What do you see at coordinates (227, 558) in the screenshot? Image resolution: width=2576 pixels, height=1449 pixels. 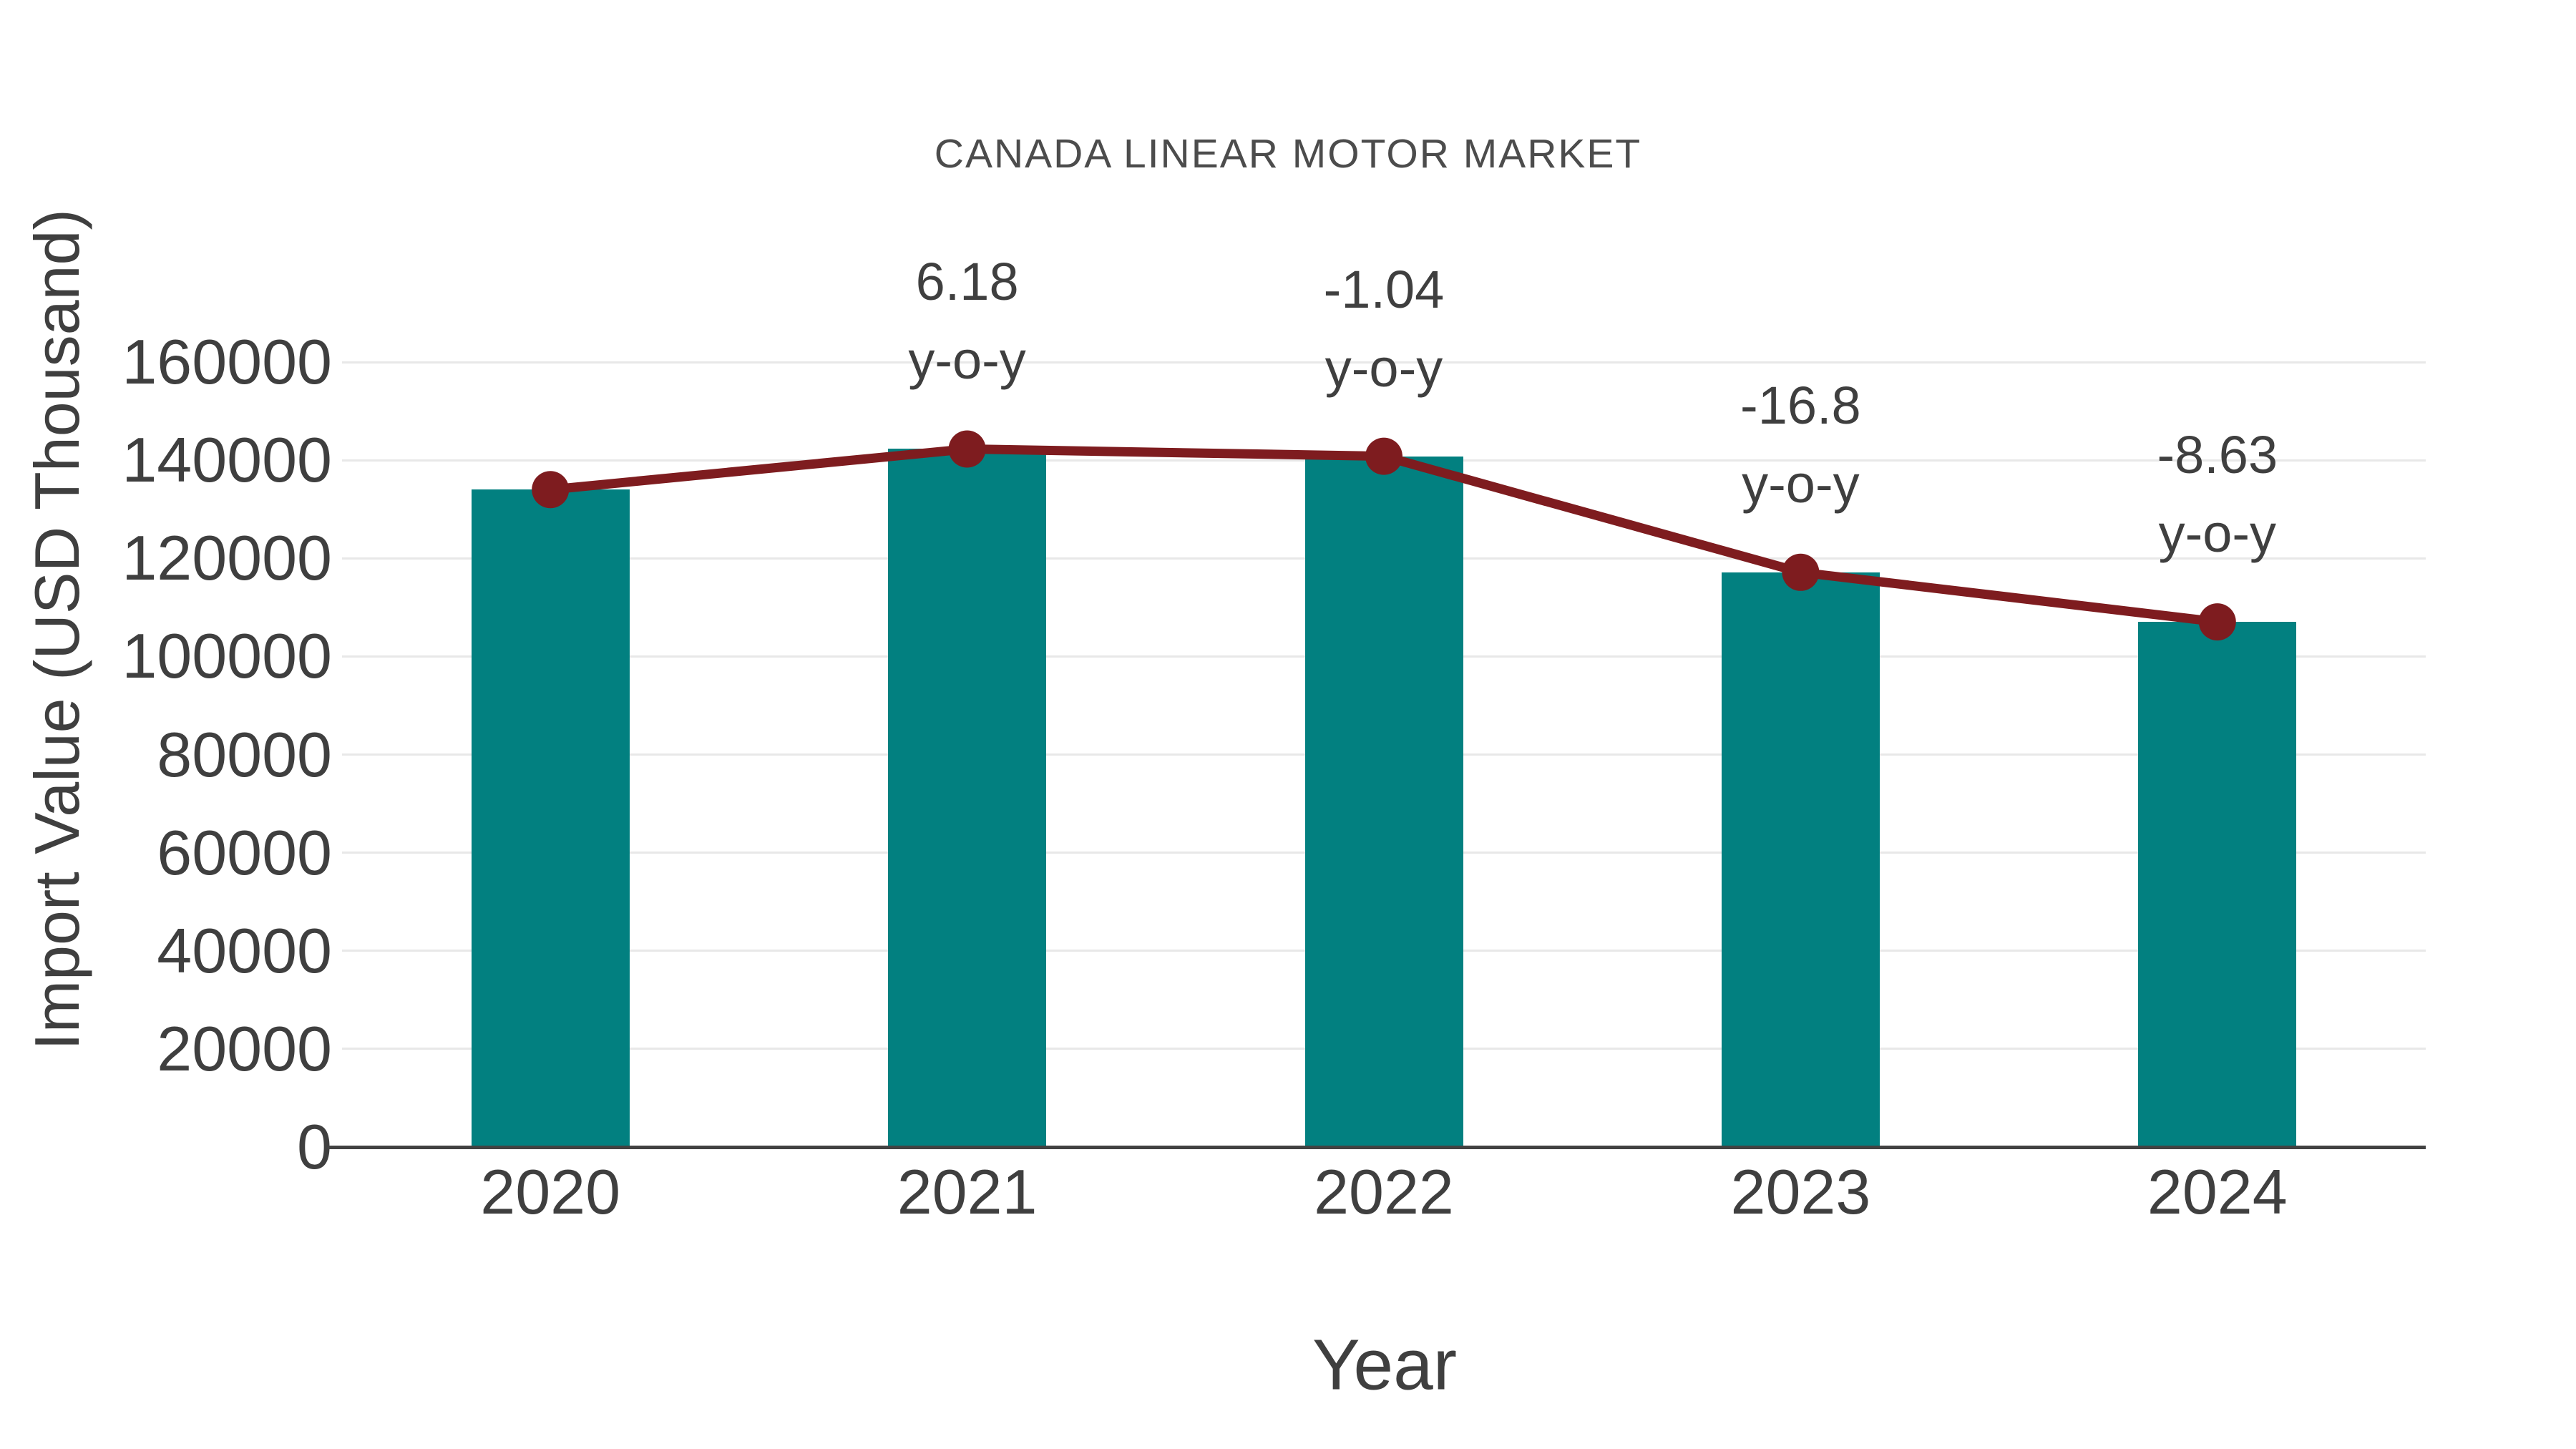 I see `y-tick-label: 120000` at bounding box center [227, 558].